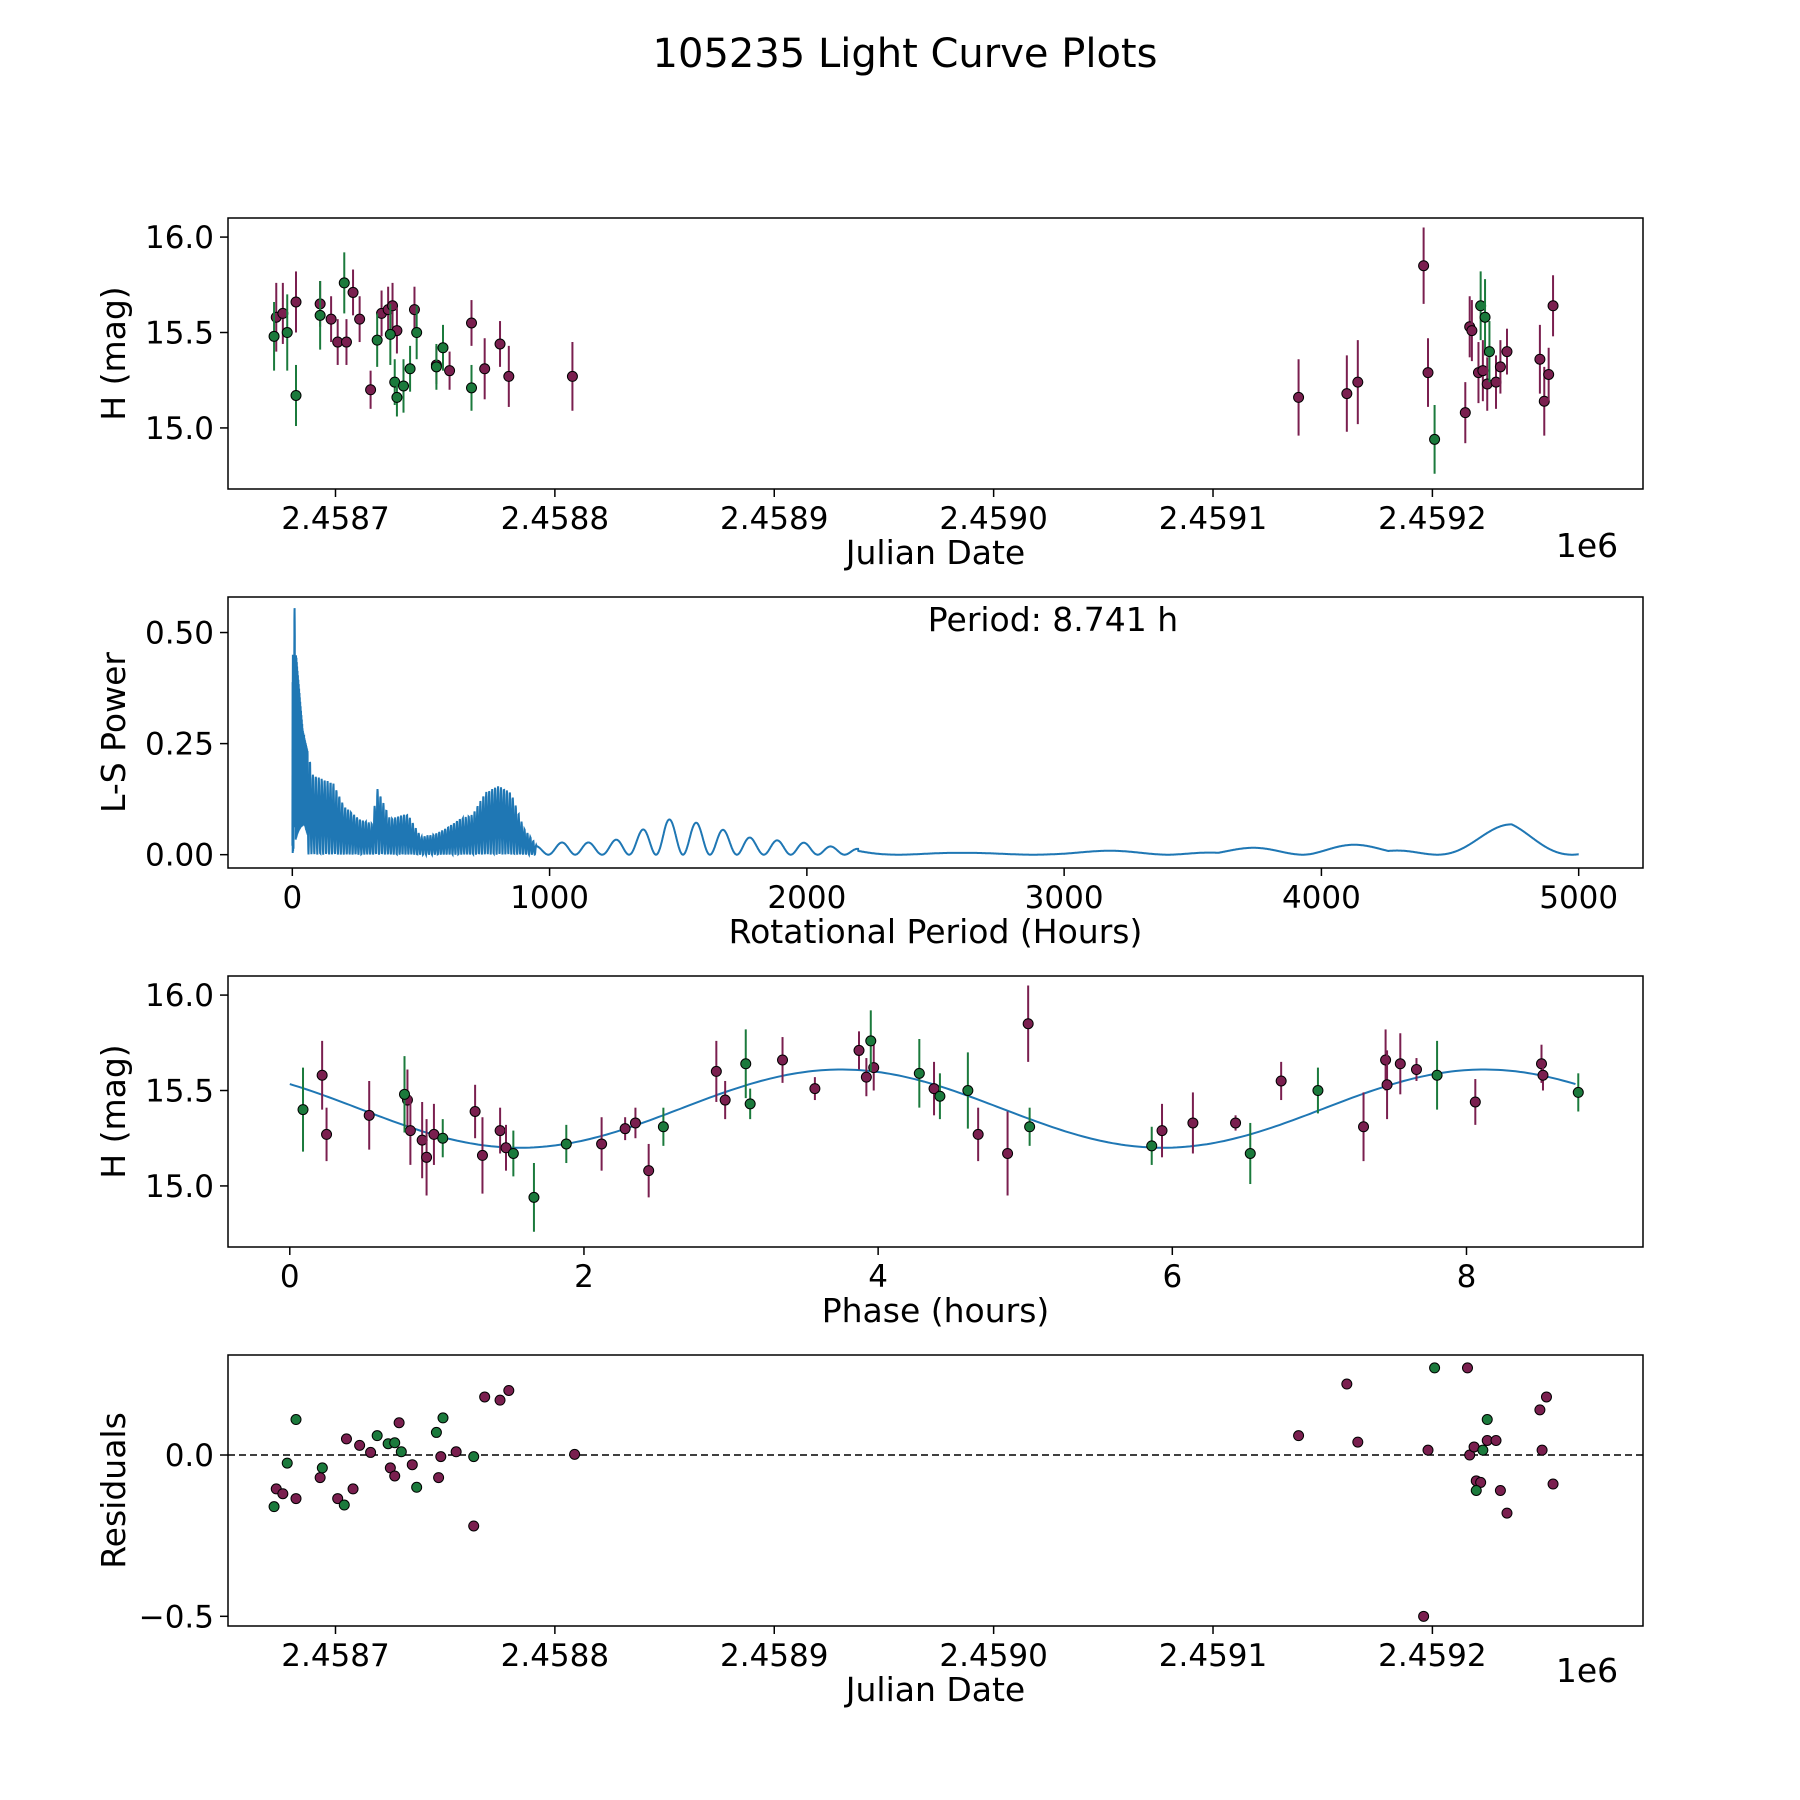 This screenshot has height=1800, width=1800. I want to click on x-tick-label: 6, so click(1172, 1277).